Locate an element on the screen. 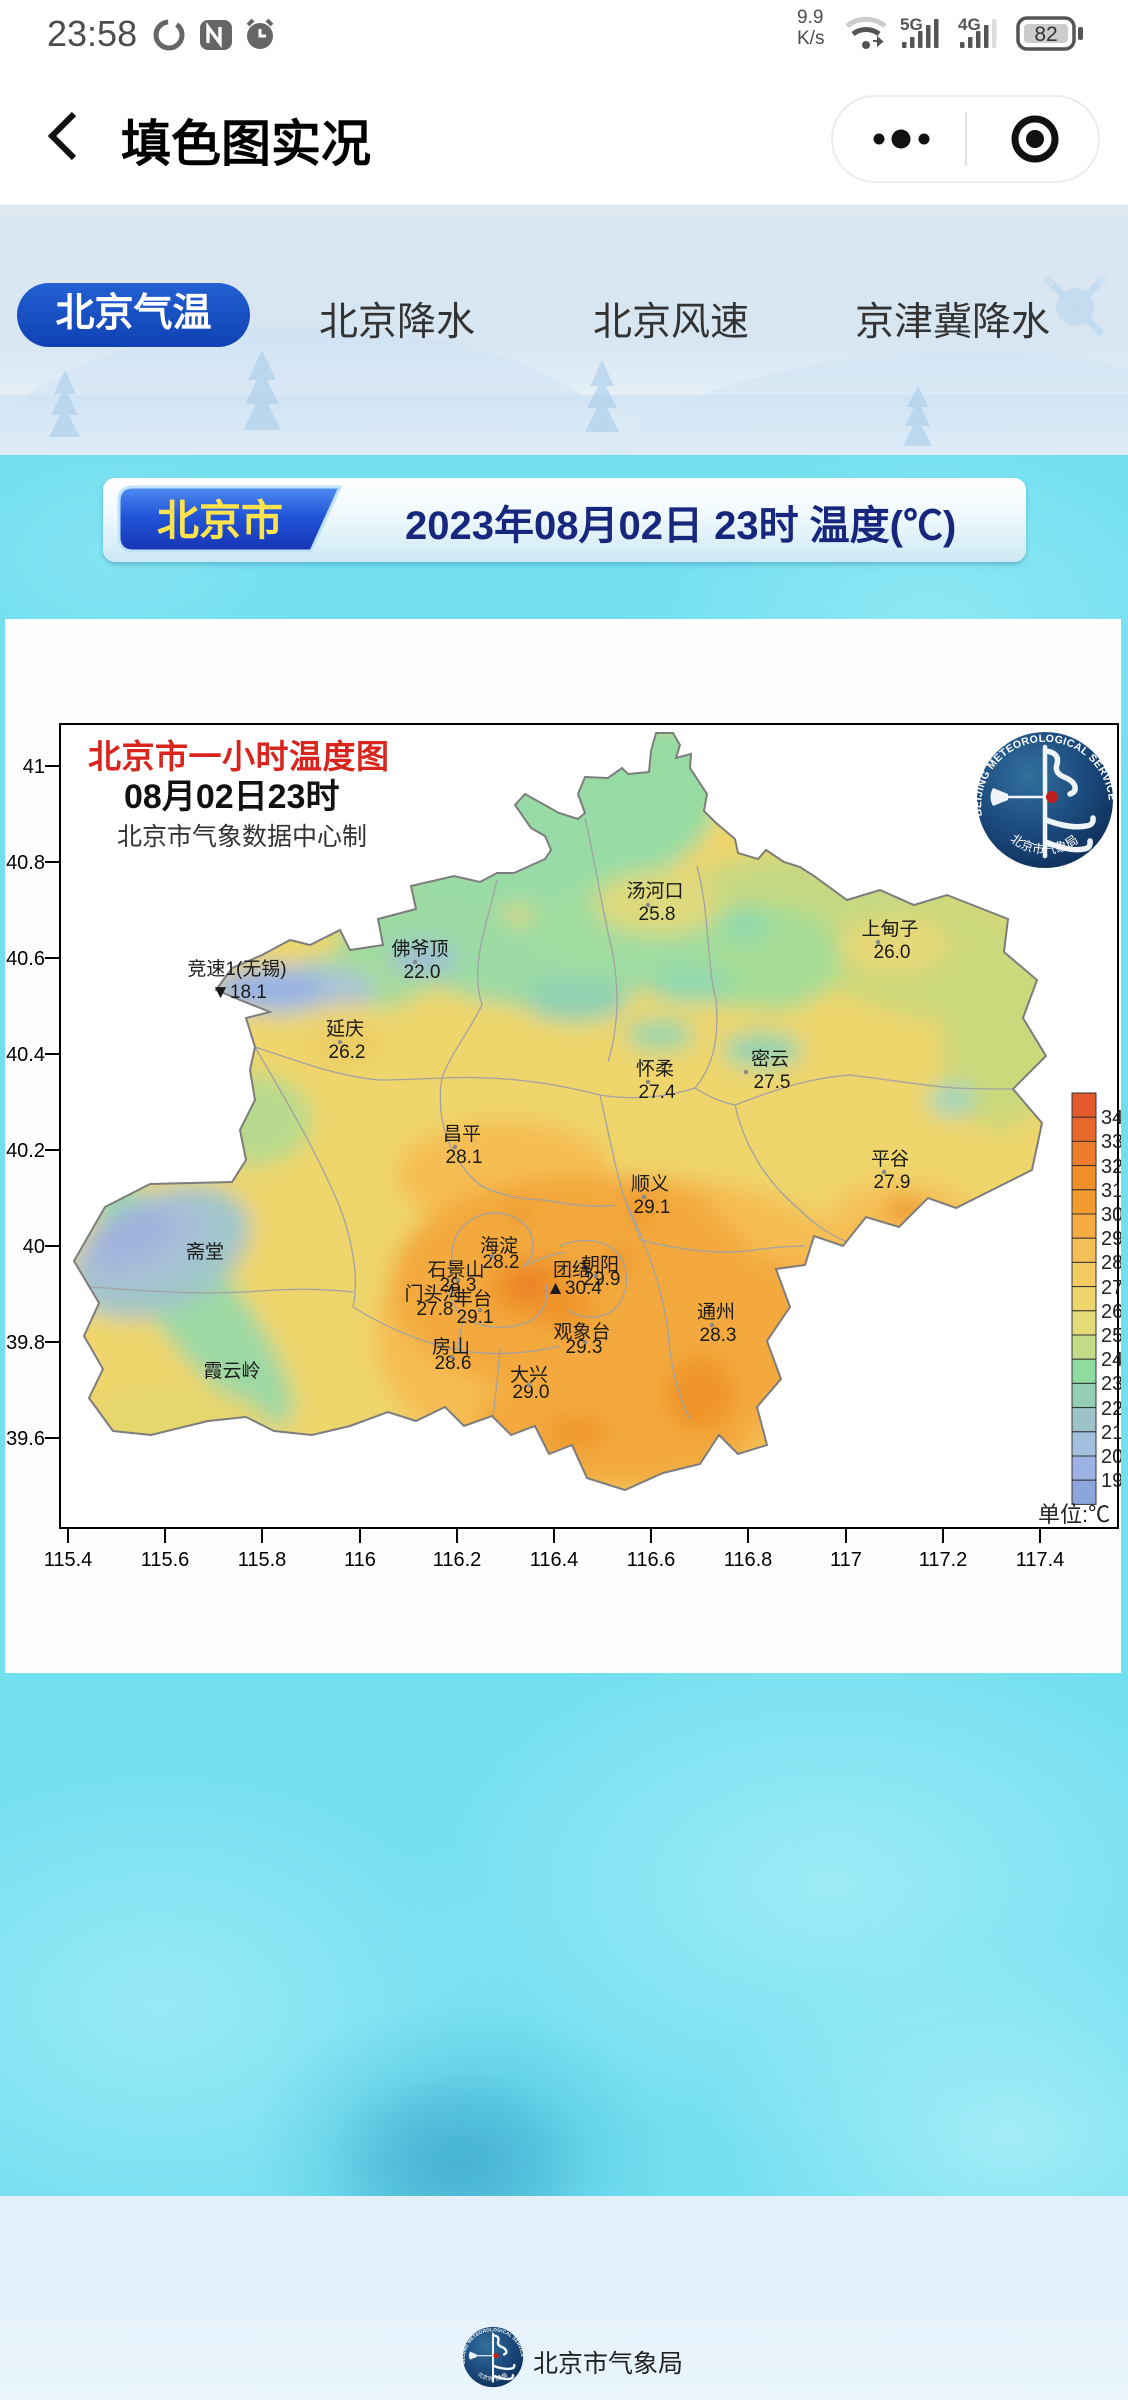 This screenshot has width=1128, height=2400. svg-text: 29 is located at coordinates (1111, 1239).